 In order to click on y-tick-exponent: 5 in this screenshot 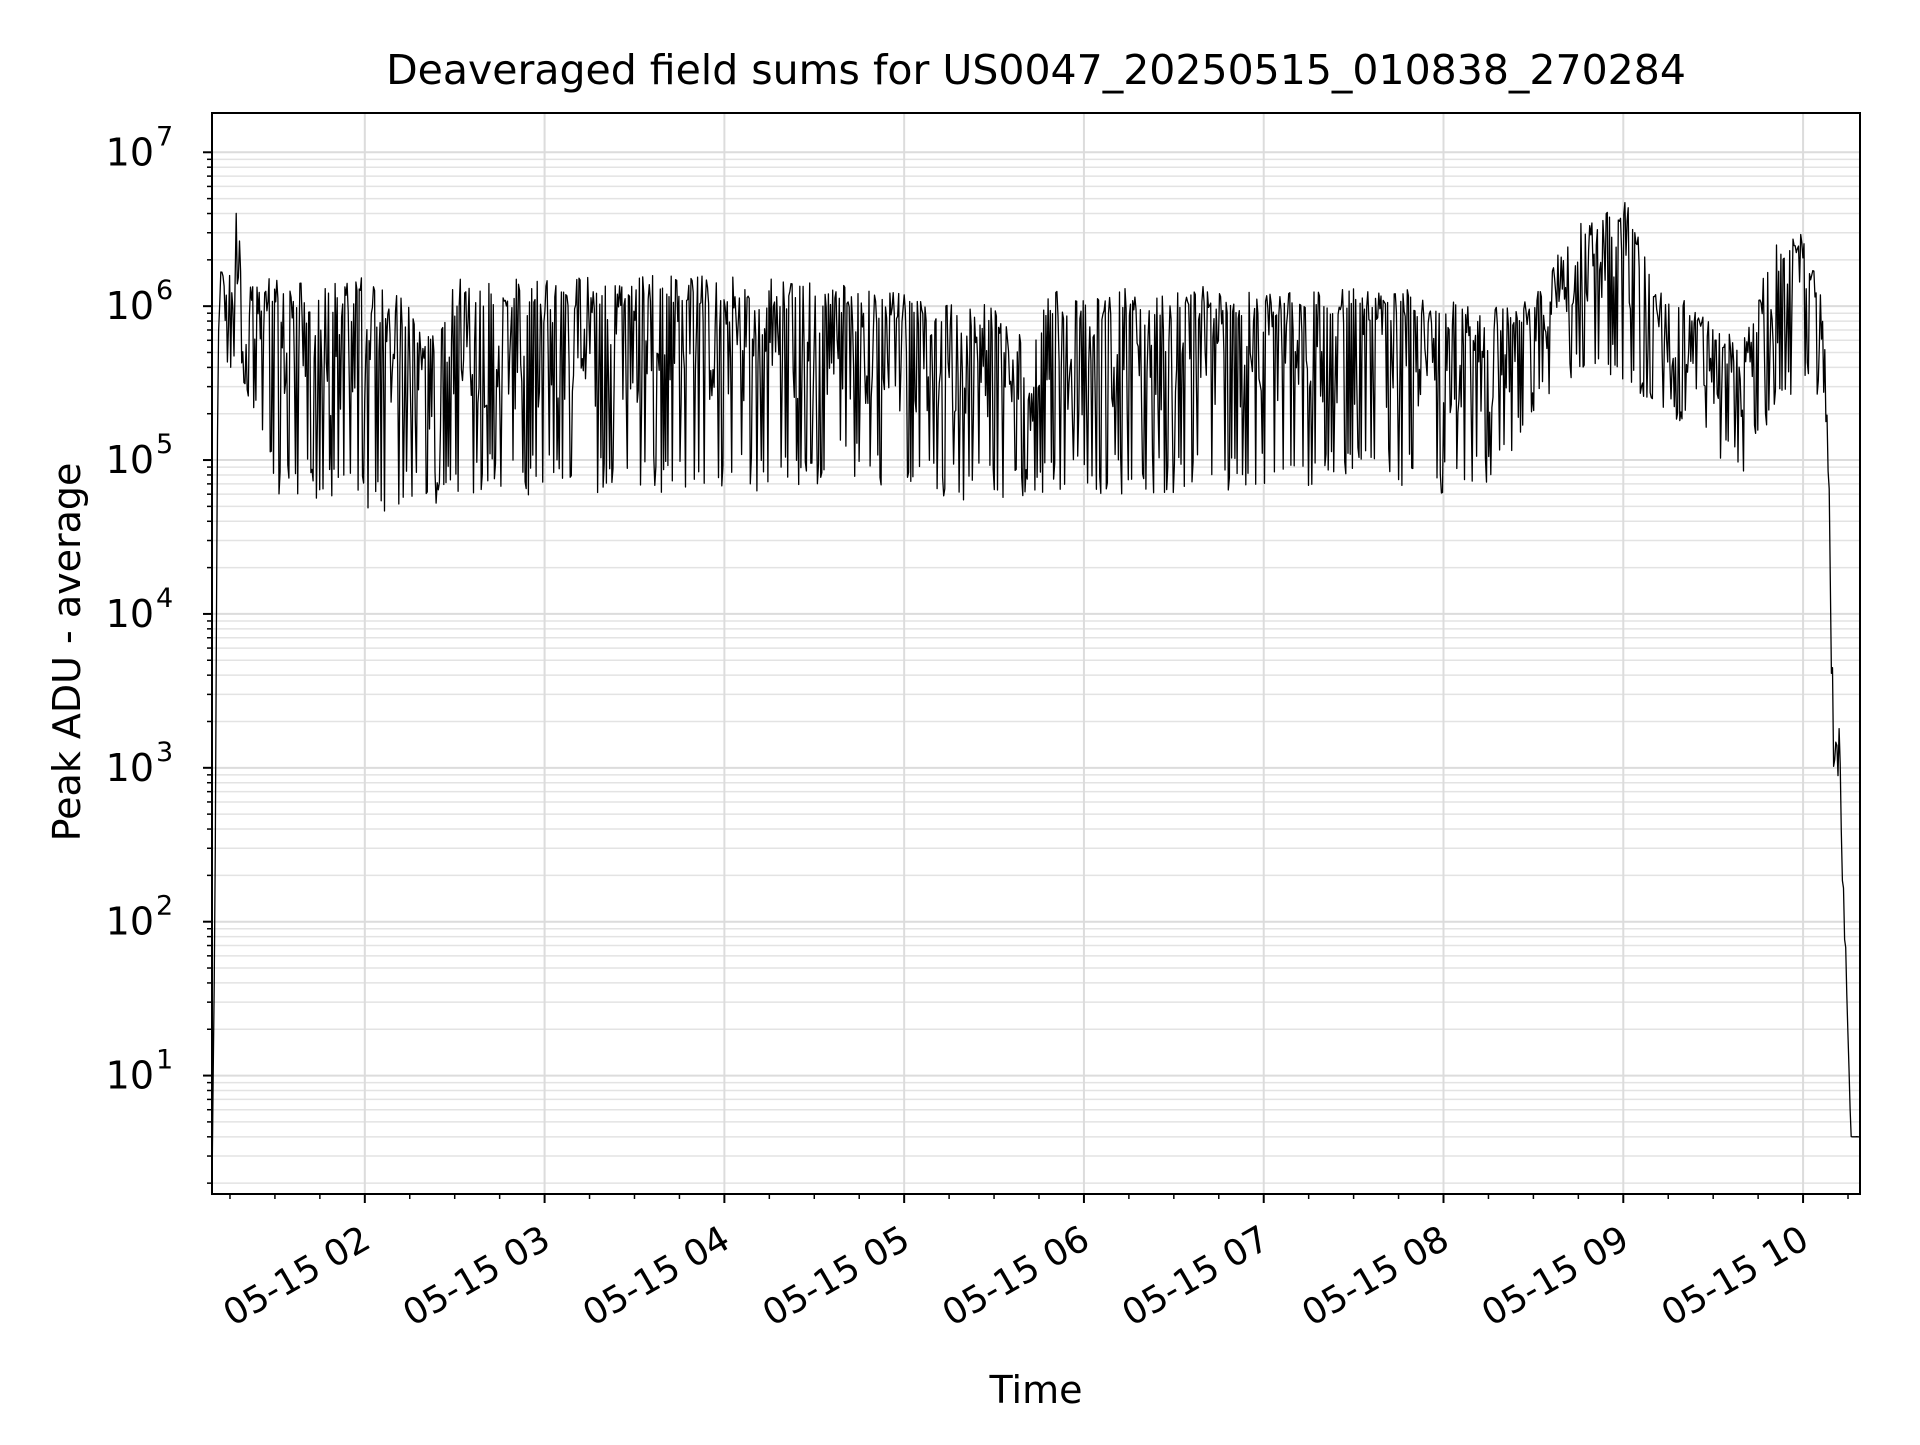, I will do `click(164, 444)`.